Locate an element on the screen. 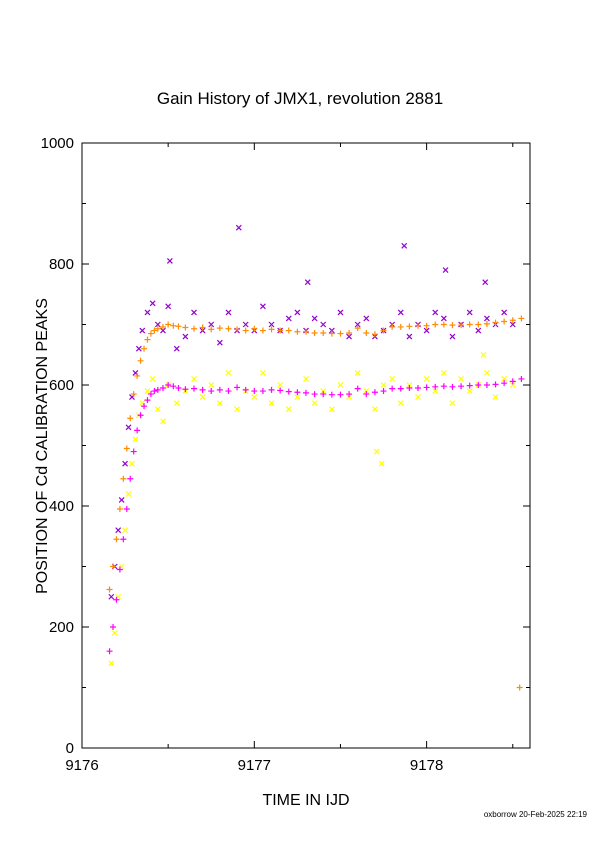 The width and height of the screenshot is (595, 842). x-tick-label: 9177 is located at coordinates (254, 765).